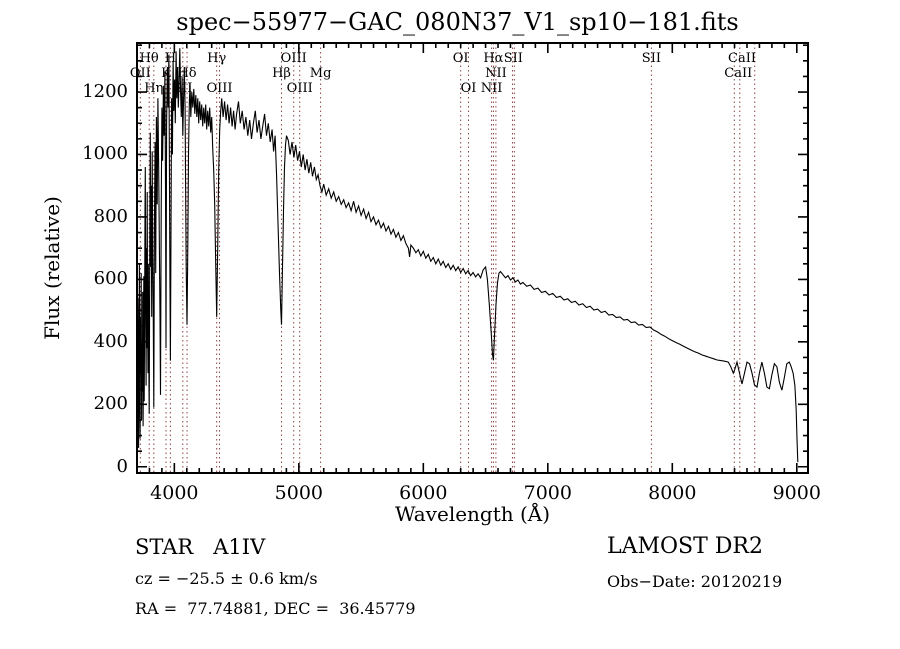 The height and width of the screenshot is (649, 900). What do you see at coordinates (170, 58) in the screenshot?
I see `spectral-line-label: H` at bounding box center [170, 58].